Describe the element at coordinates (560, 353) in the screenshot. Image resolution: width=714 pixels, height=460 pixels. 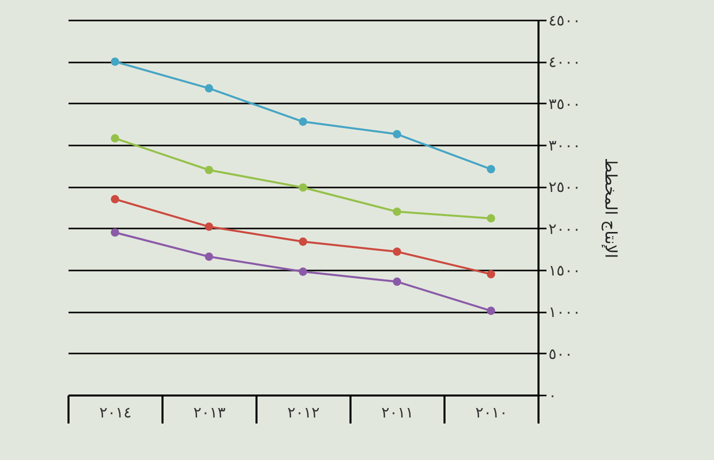
I see `y-tick-label: ٥٠٠` at that location.